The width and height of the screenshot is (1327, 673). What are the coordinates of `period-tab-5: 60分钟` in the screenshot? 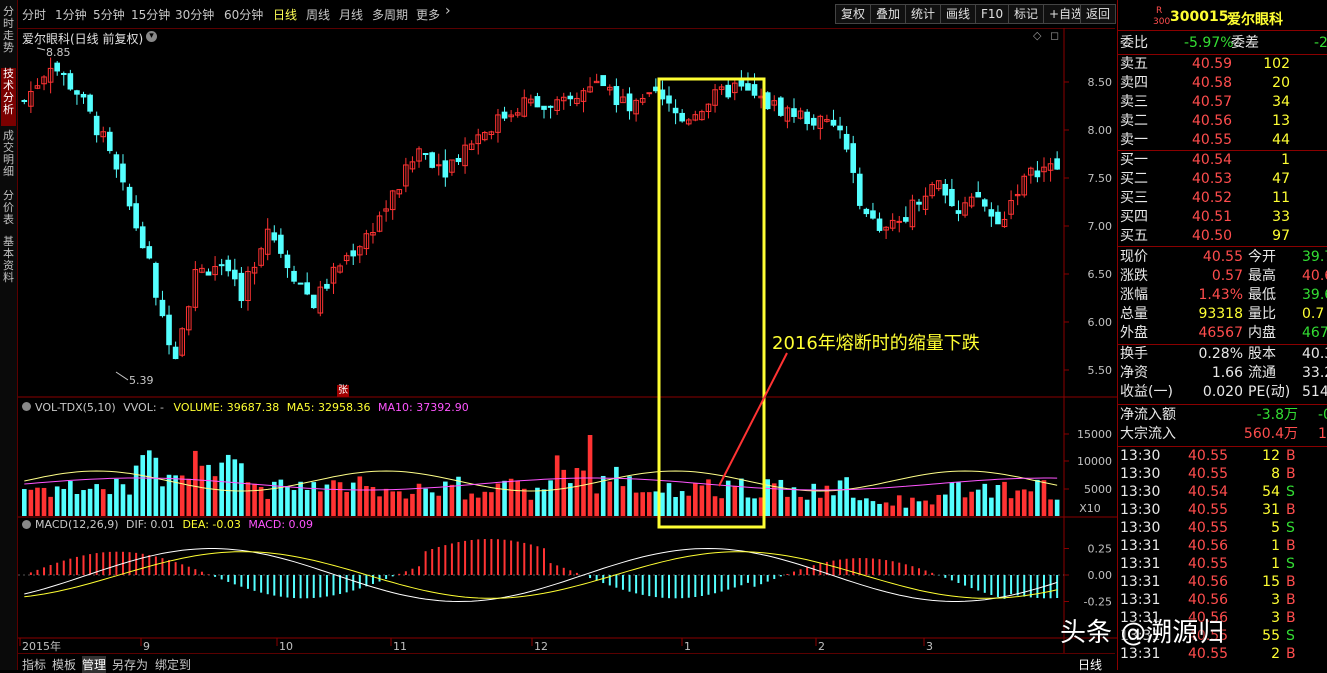 It's located at (244, 15).